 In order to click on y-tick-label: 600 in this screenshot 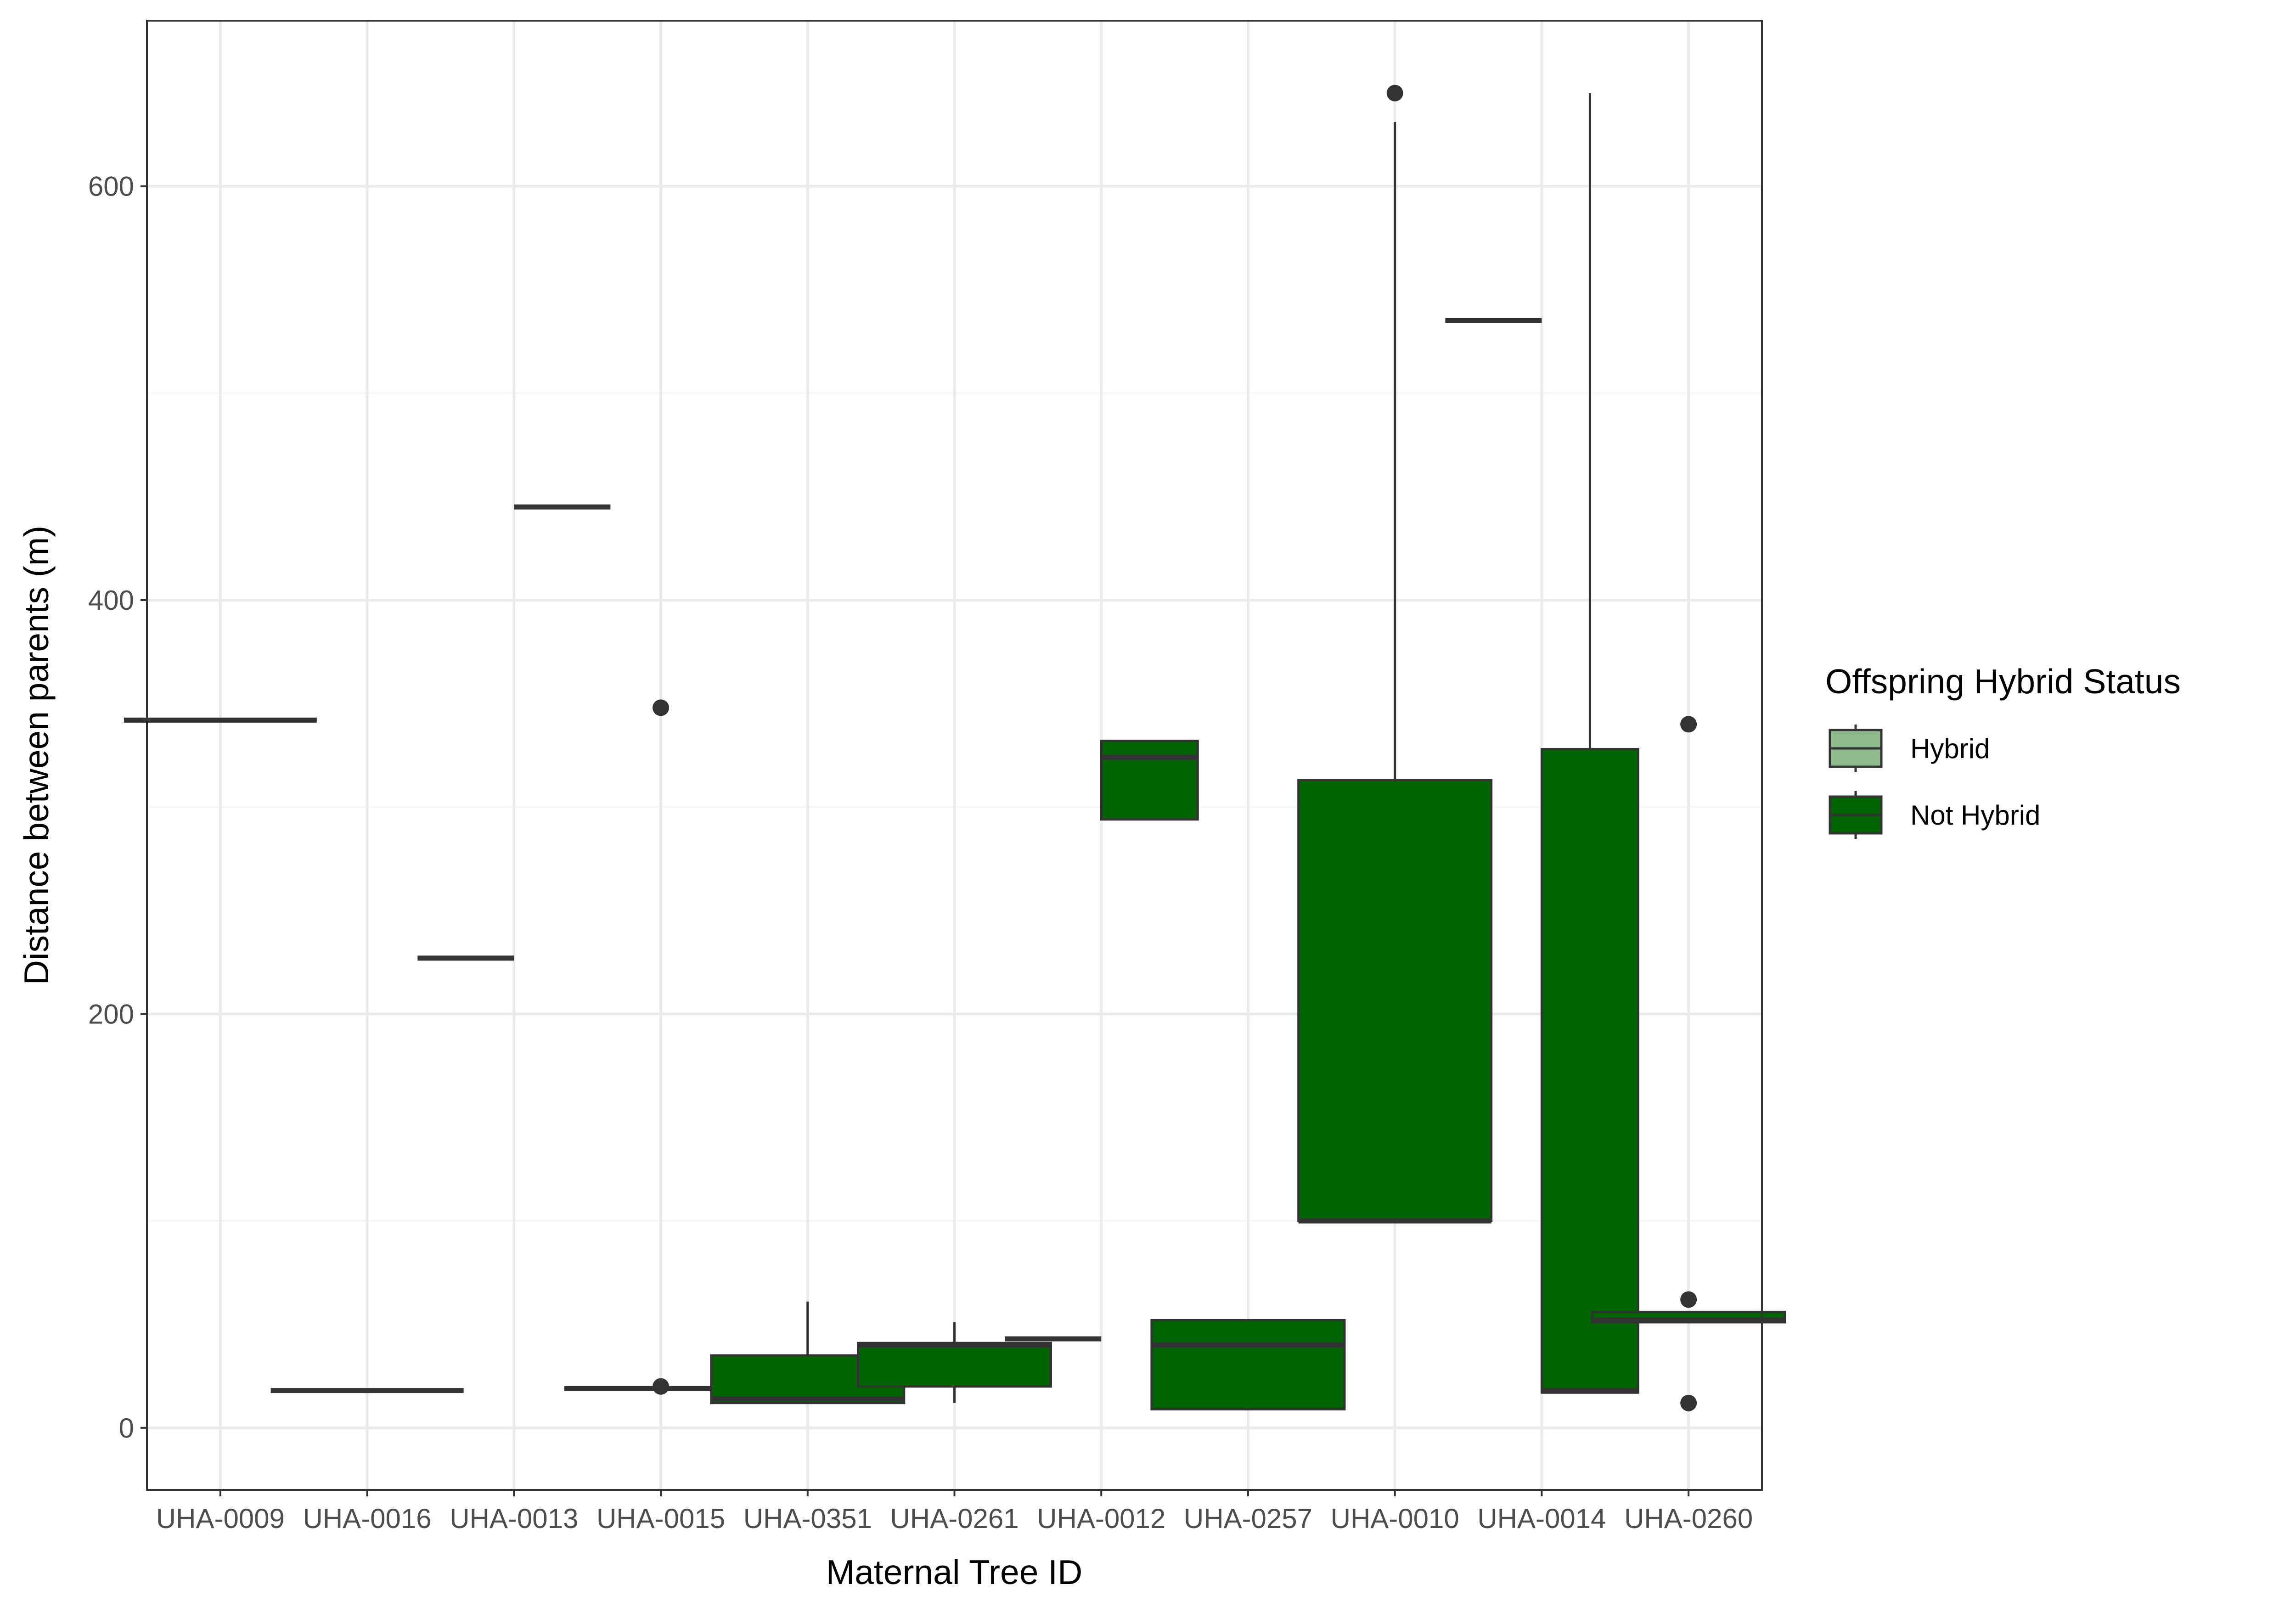, I will do `click(111, 186)`.